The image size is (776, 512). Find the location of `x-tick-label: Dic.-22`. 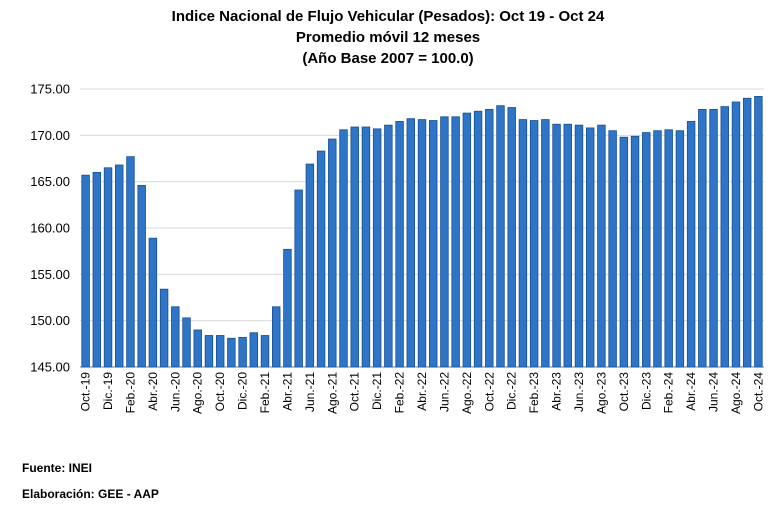

x-tick-label: Dic.-22 is located at coordinates (512, 391).